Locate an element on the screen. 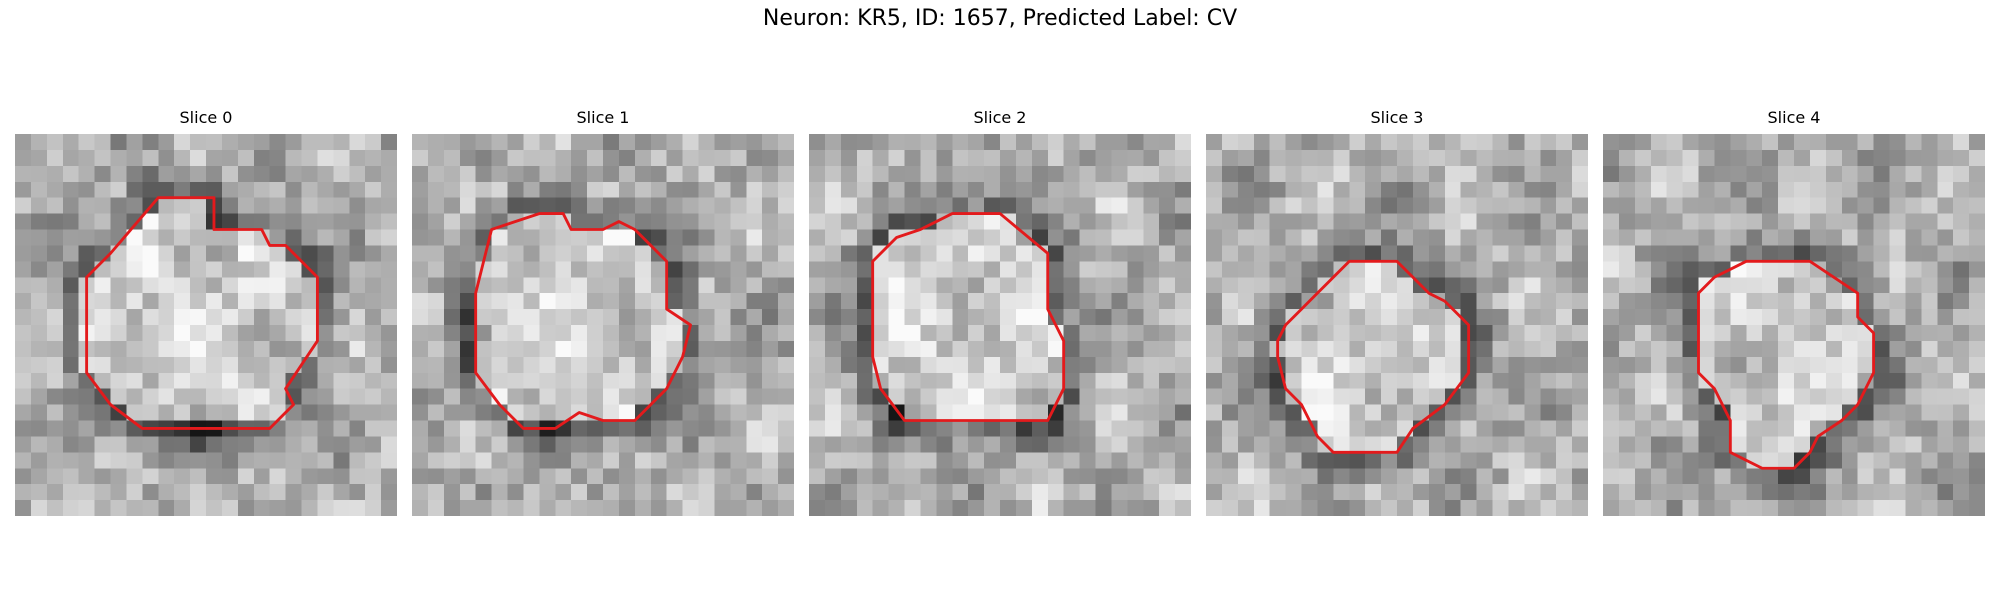  slice-panel-3: Slice 3 is located at coordinates (1397, 313).